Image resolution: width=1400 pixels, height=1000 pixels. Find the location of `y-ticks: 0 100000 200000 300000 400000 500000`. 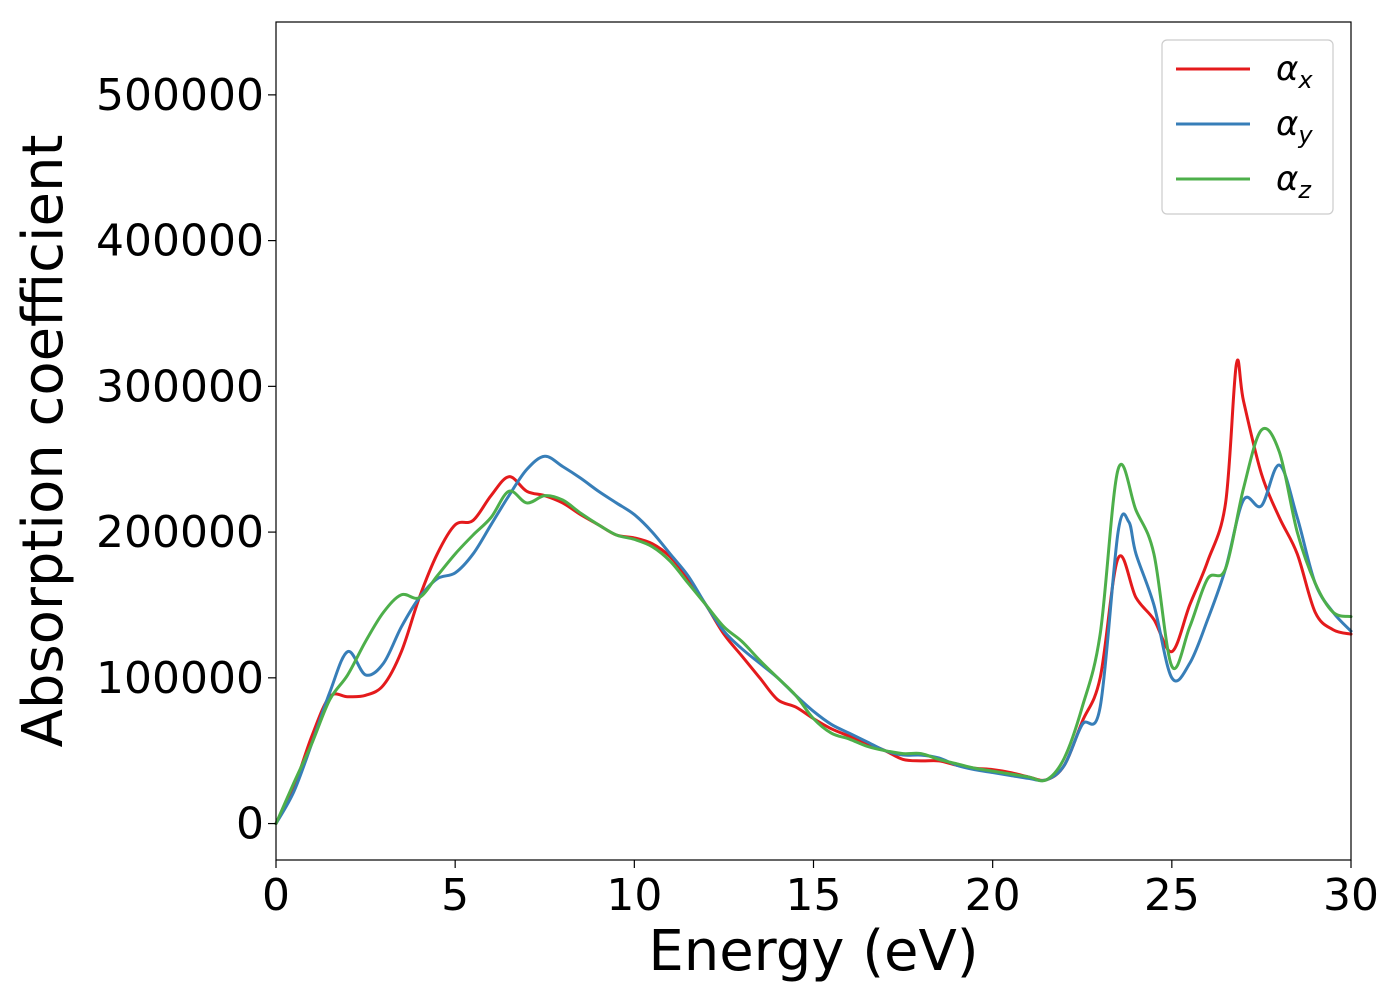

y-ticks: 0 100000 200000 300000 400000 500000 is located at coordinates (186, 460).